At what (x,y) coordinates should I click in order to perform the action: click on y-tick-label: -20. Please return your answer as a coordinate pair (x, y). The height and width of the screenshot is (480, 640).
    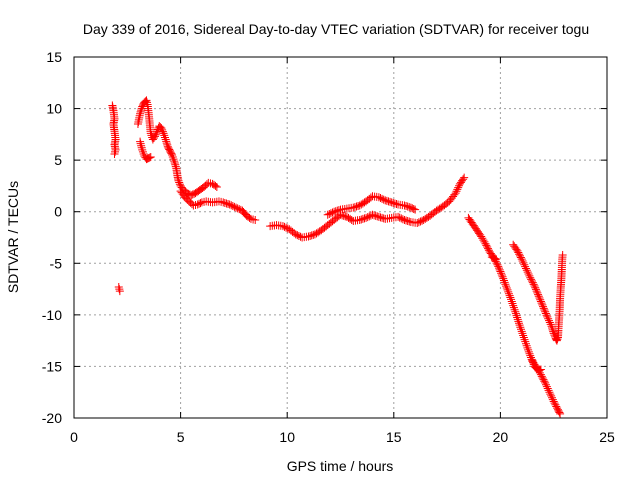
    Looking at the image, I should click on (52, 418).